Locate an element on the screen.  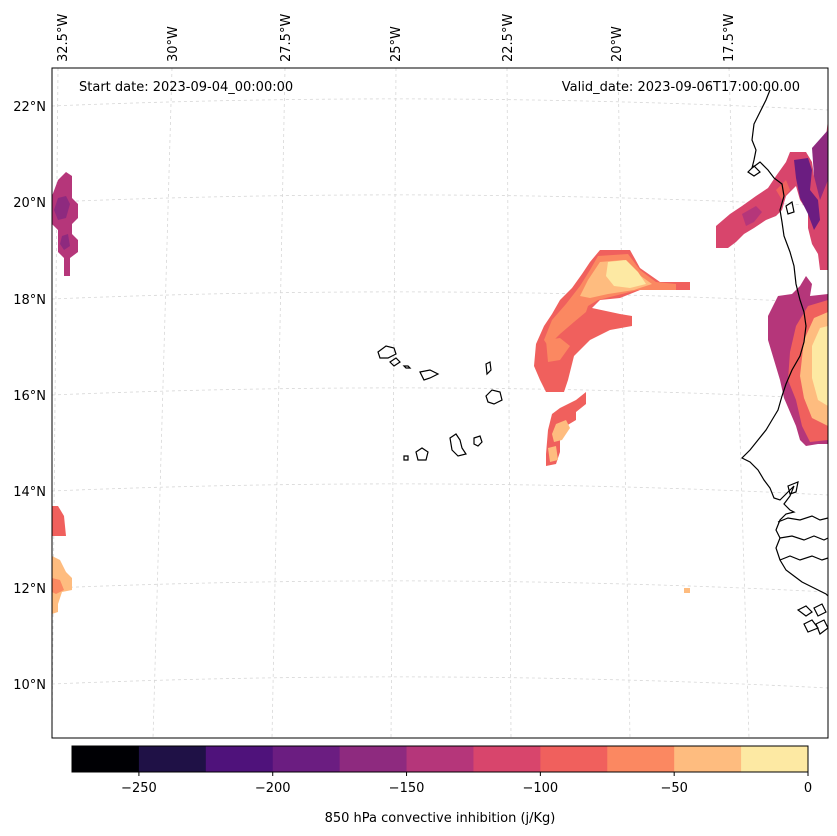
lon-label-27-5w: 27.5°W is located at coordinates (286, 38).